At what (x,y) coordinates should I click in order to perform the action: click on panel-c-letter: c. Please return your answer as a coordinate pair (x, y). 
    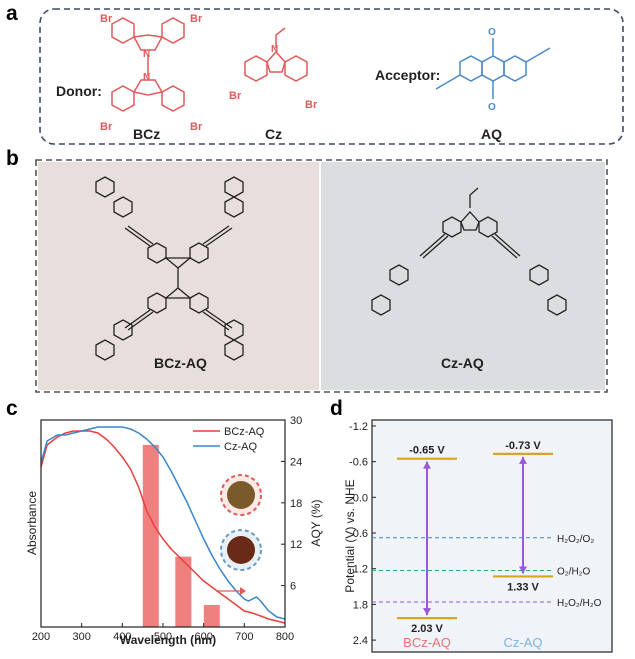
    Looking at the image, I should click on (12, 408).